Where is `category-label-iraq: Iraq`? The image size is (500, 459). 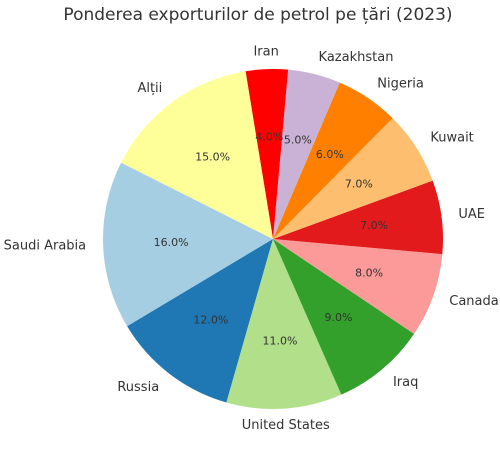
category-label-iraq: Iraq is located at coordinates (405, 382).